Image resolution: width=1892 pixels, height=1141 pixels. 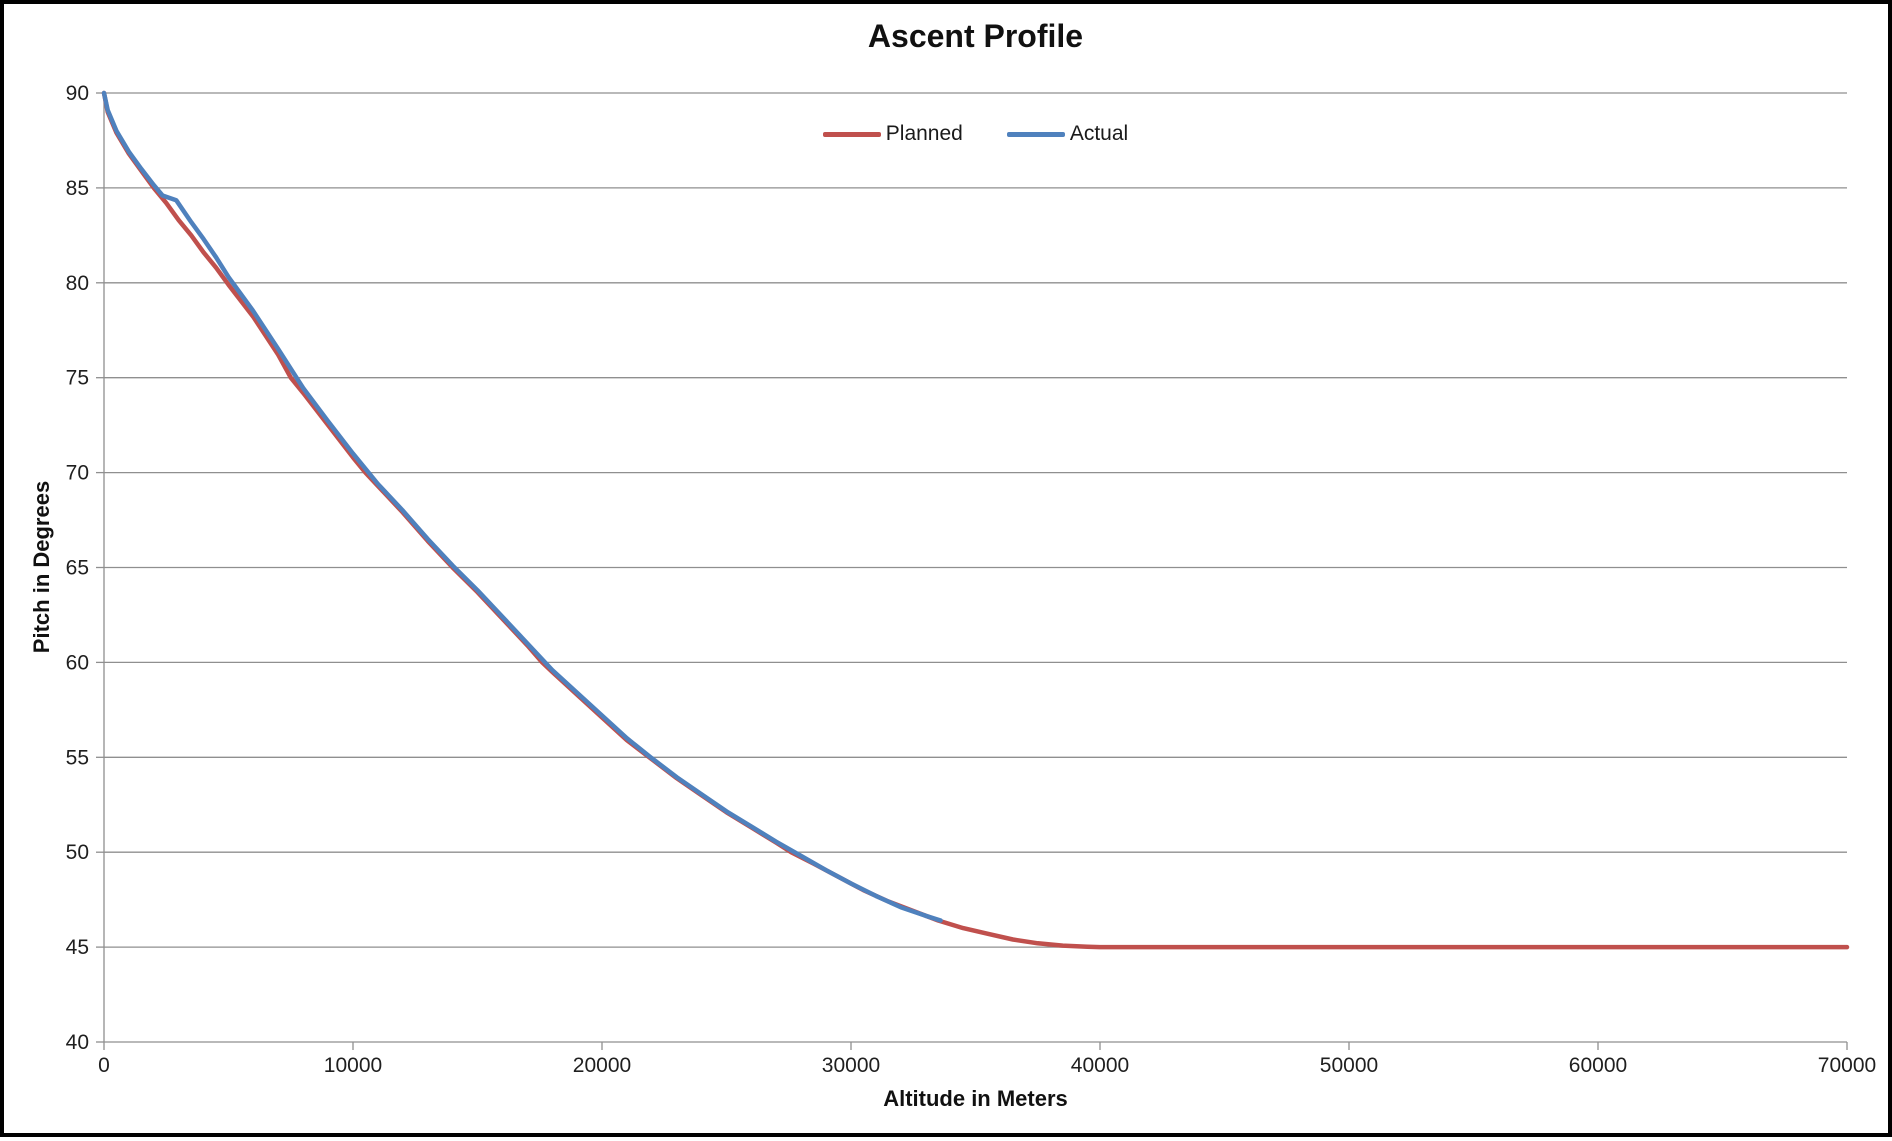 What do you see at coordinates (1598, 1065) in the screenshot?
I see `x-tick-label: 60000` at bounding box center [1598, 1065].